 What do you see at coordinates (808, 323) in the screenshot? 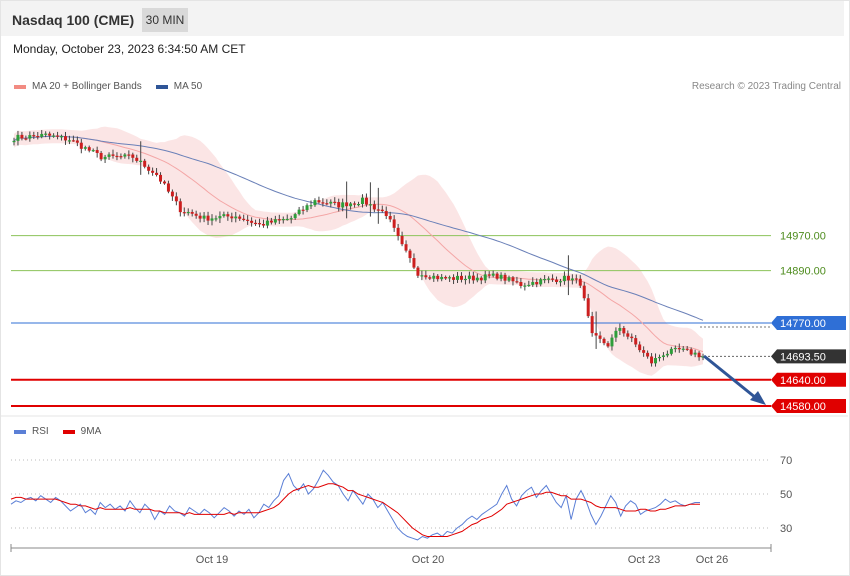
I see `level-tag-14770.00` at bounding box center [808, 323].